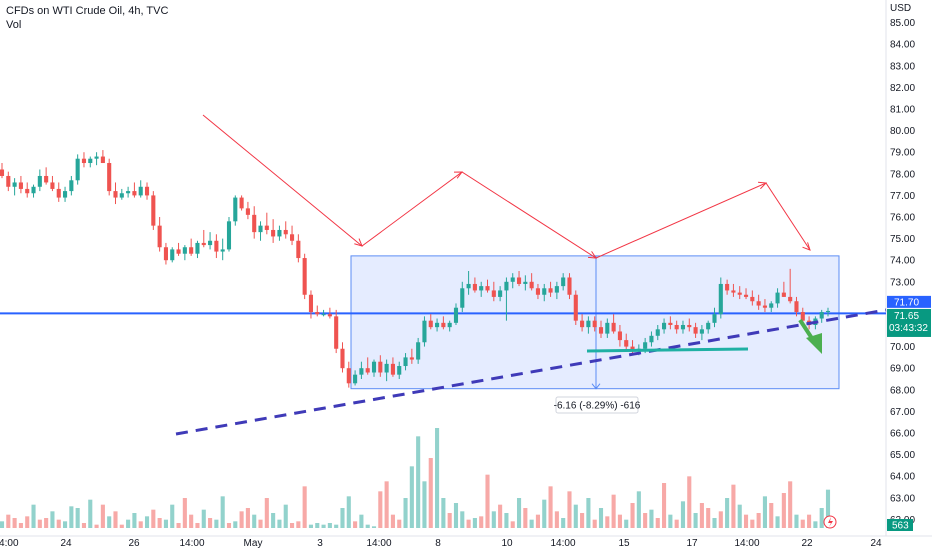 The image size is (932, 550). I want to click on measure-arrow, so click(596, 386).